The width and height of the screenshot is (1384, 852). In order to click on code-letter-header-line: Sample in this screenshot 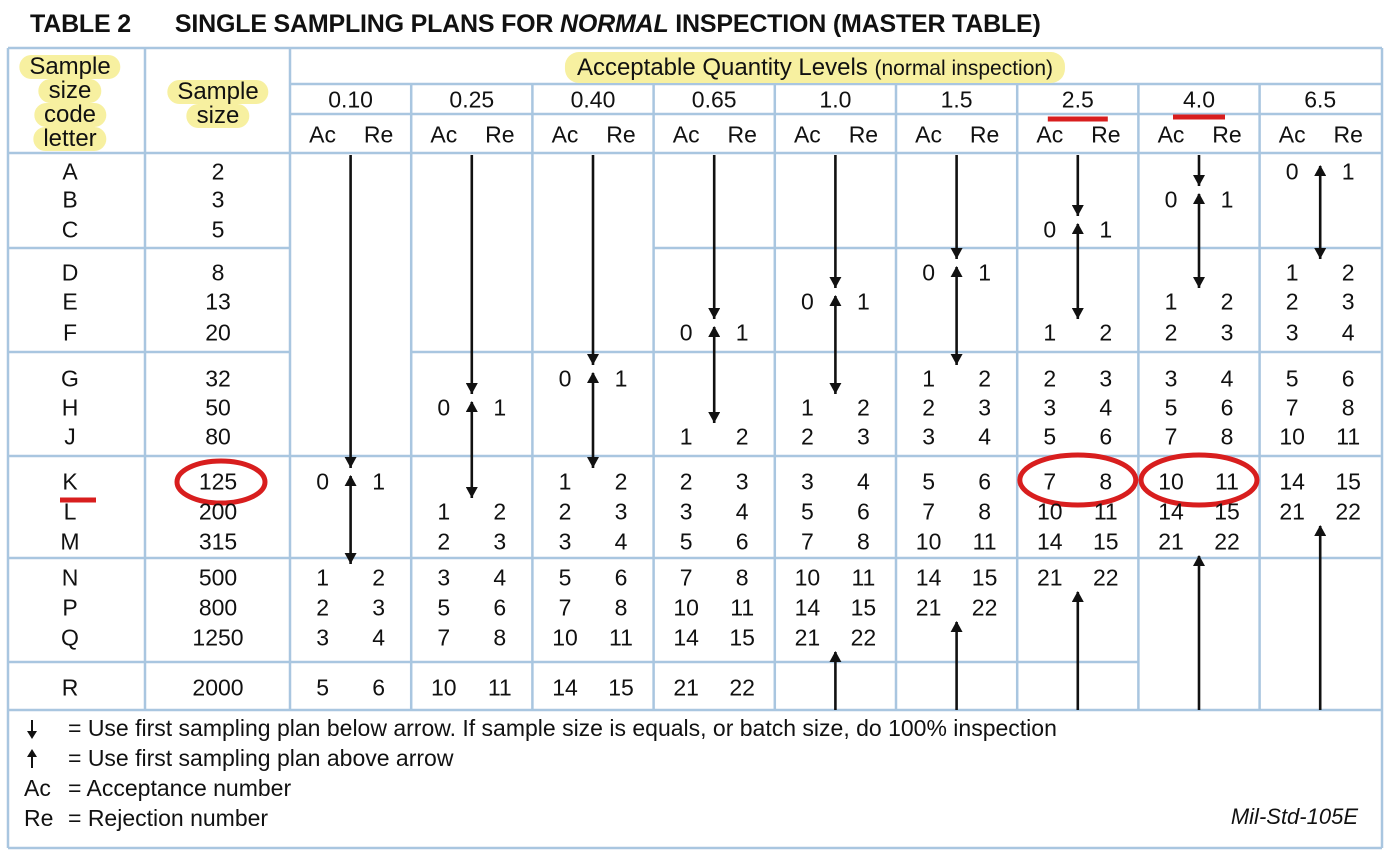, I will do `click(70, 67)`.